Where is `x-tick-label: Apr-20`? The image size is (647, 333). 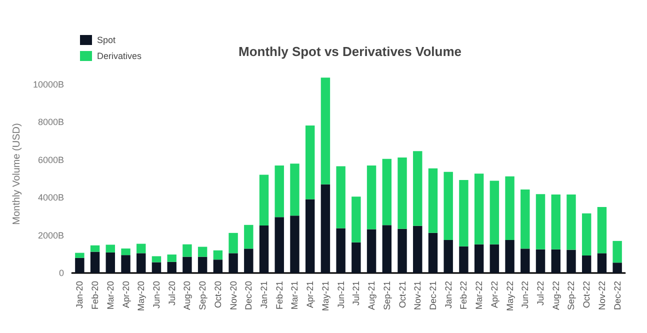 x-tick-label: Apr-20 is located at coordinates (125, 294).